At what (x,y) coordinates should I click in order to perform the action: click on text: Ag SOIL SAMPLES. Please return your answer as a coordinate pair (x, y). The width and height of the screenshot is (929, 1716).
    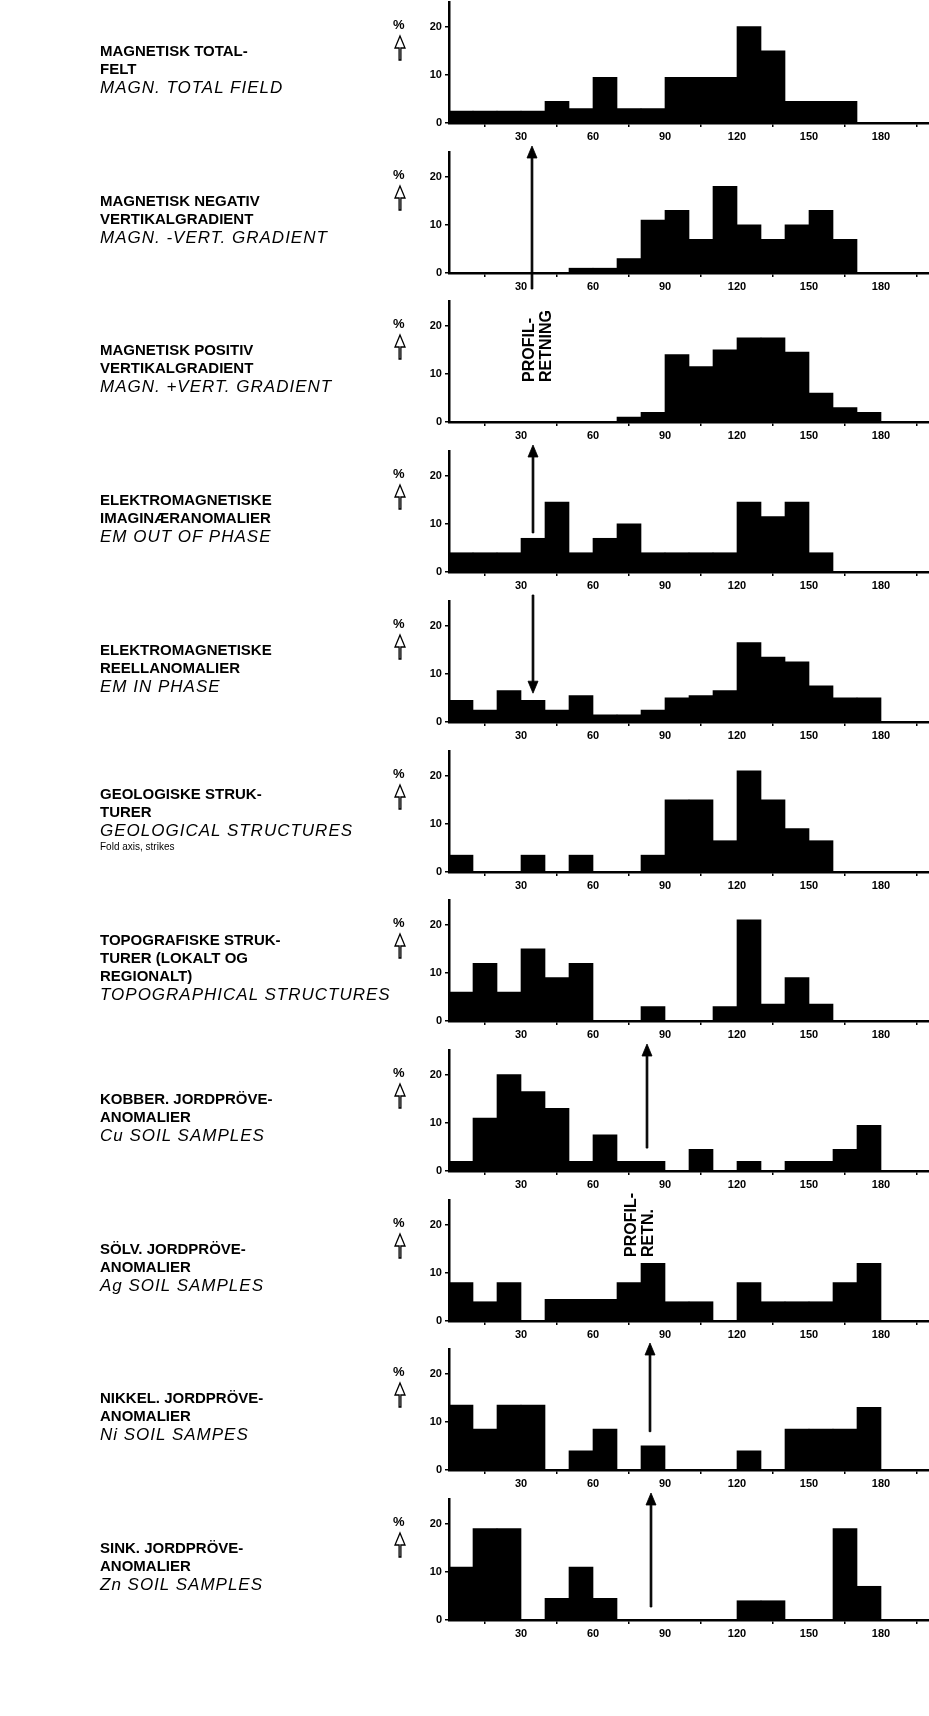
    Looking at the image, I should click on (182, 1285).